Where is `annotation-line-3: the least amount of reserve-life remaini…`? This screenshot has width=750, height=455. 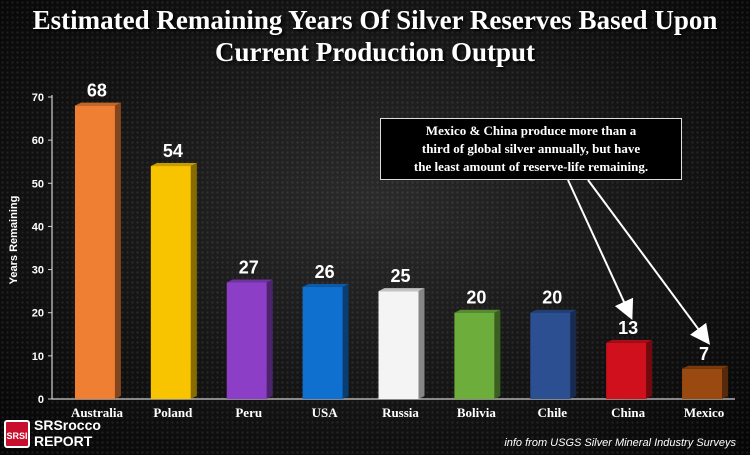 annotation-line-3: the least amount of reserve-life remaini… is located at coordinates (531, 166).